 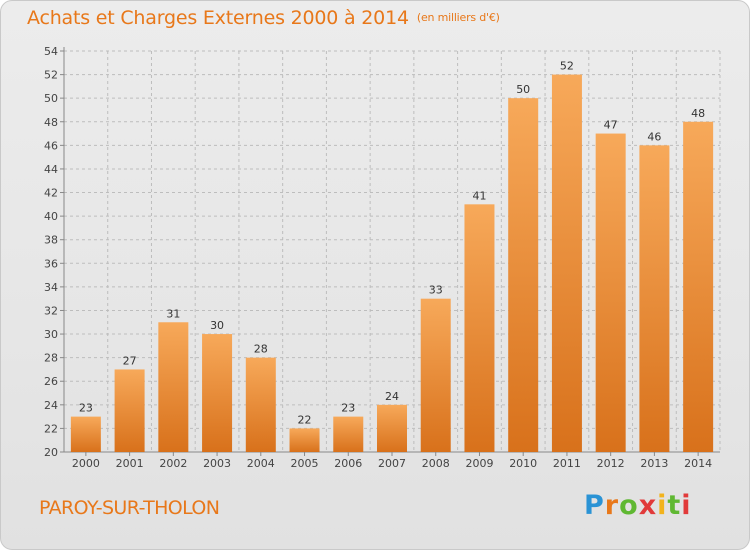 What do you see at coordinates (51, 452) in the screenshot?
I see `y-tick-label: 20` at bounding box center [51, 452].